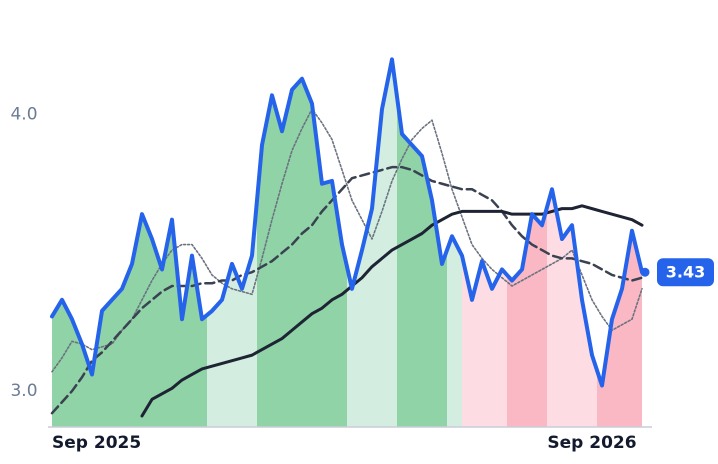 The height and width of the screenshot is (464, 718). What do you see at coordinates (645, 272) in the screenshot?
I see `last-price-dot` at bounding box center [645, 272].